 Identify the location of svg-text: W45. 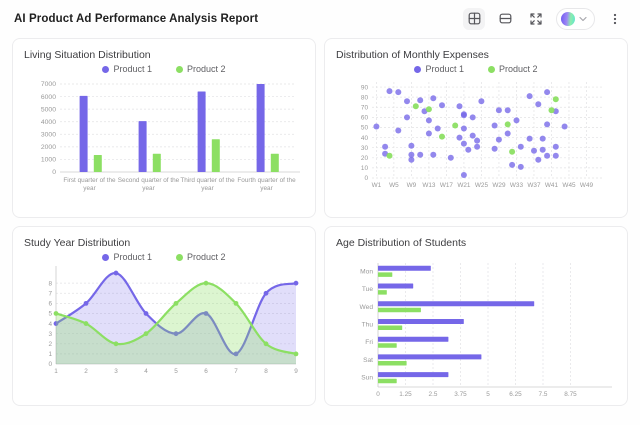
(569, 185).